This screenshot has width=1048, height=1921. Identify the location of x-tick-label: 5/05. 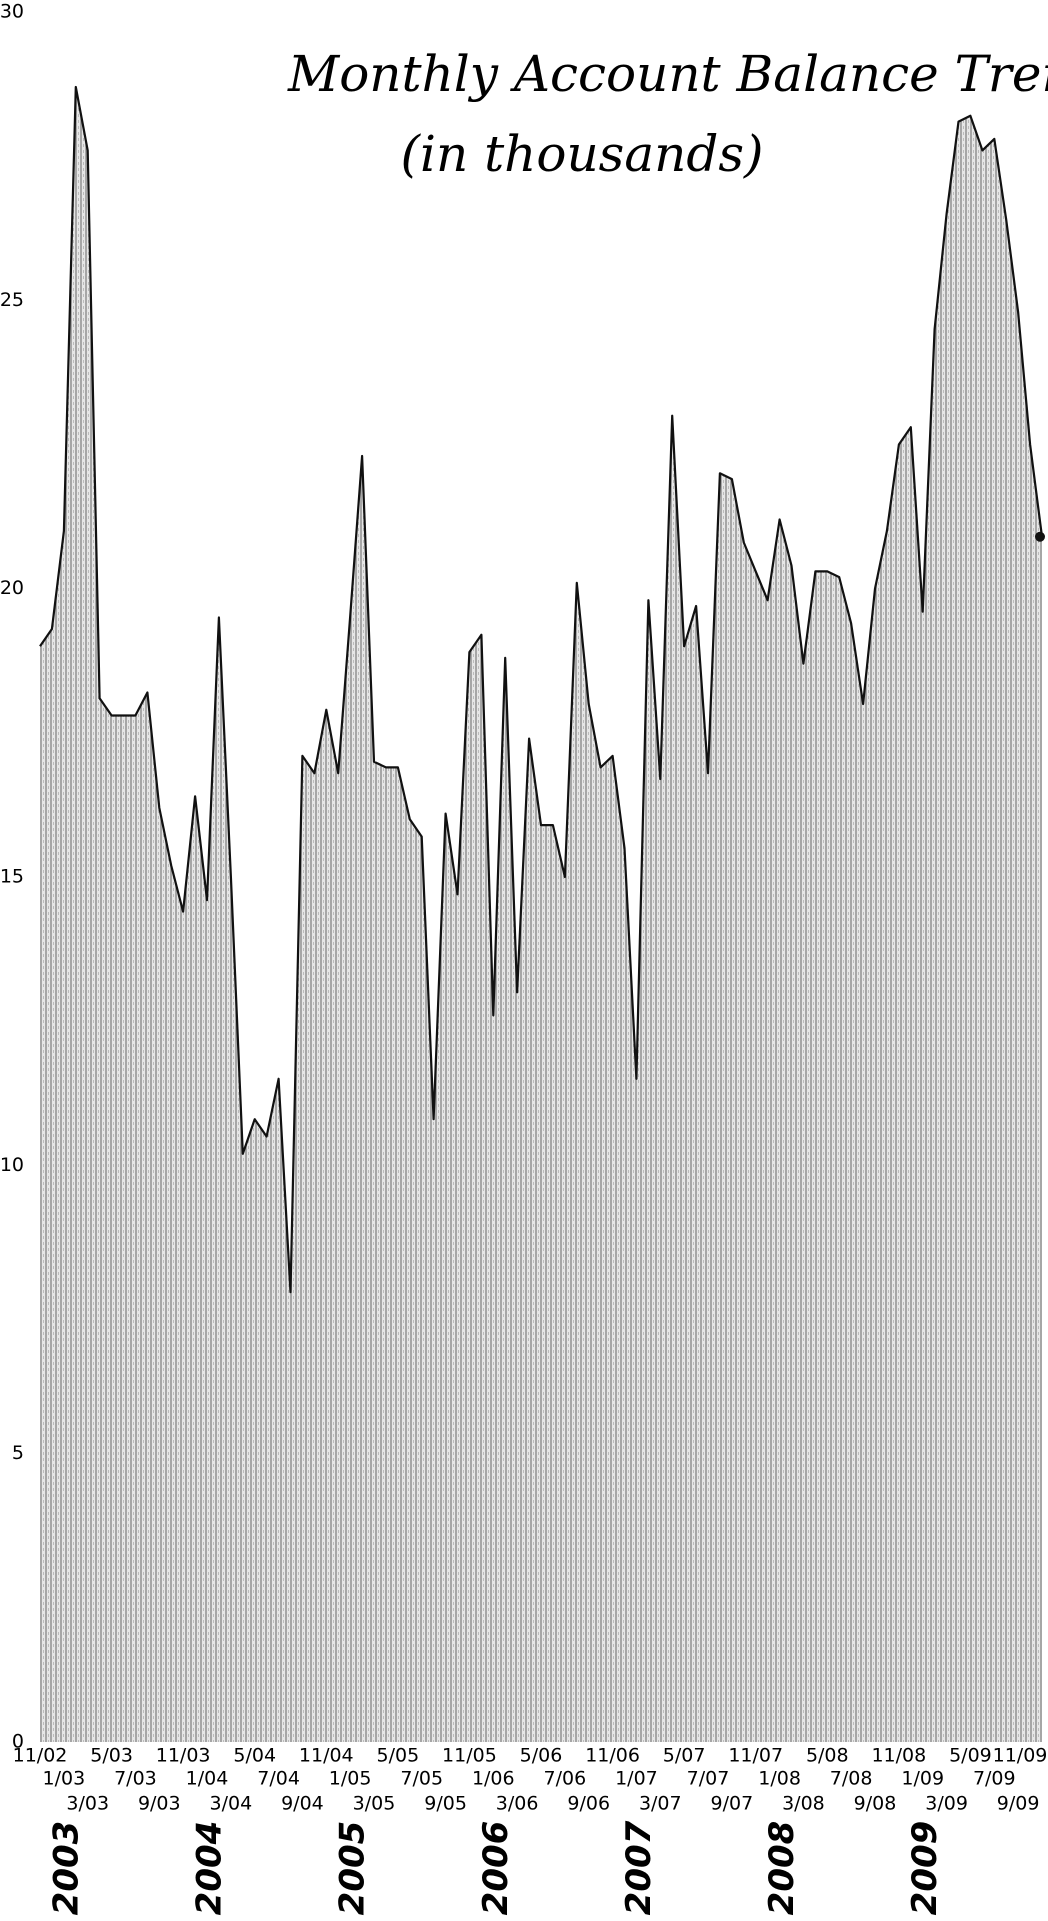
(398, 1756).